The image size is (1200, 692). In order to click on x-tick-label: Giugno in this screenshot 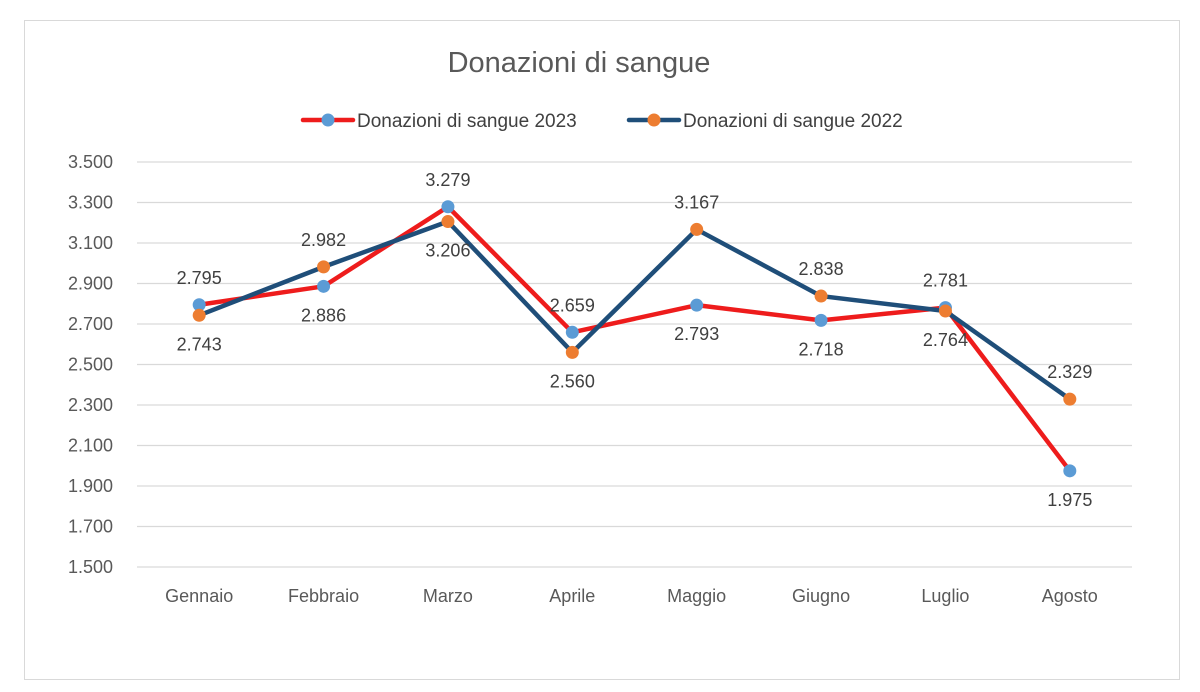, I will do `click(821, 596)`.